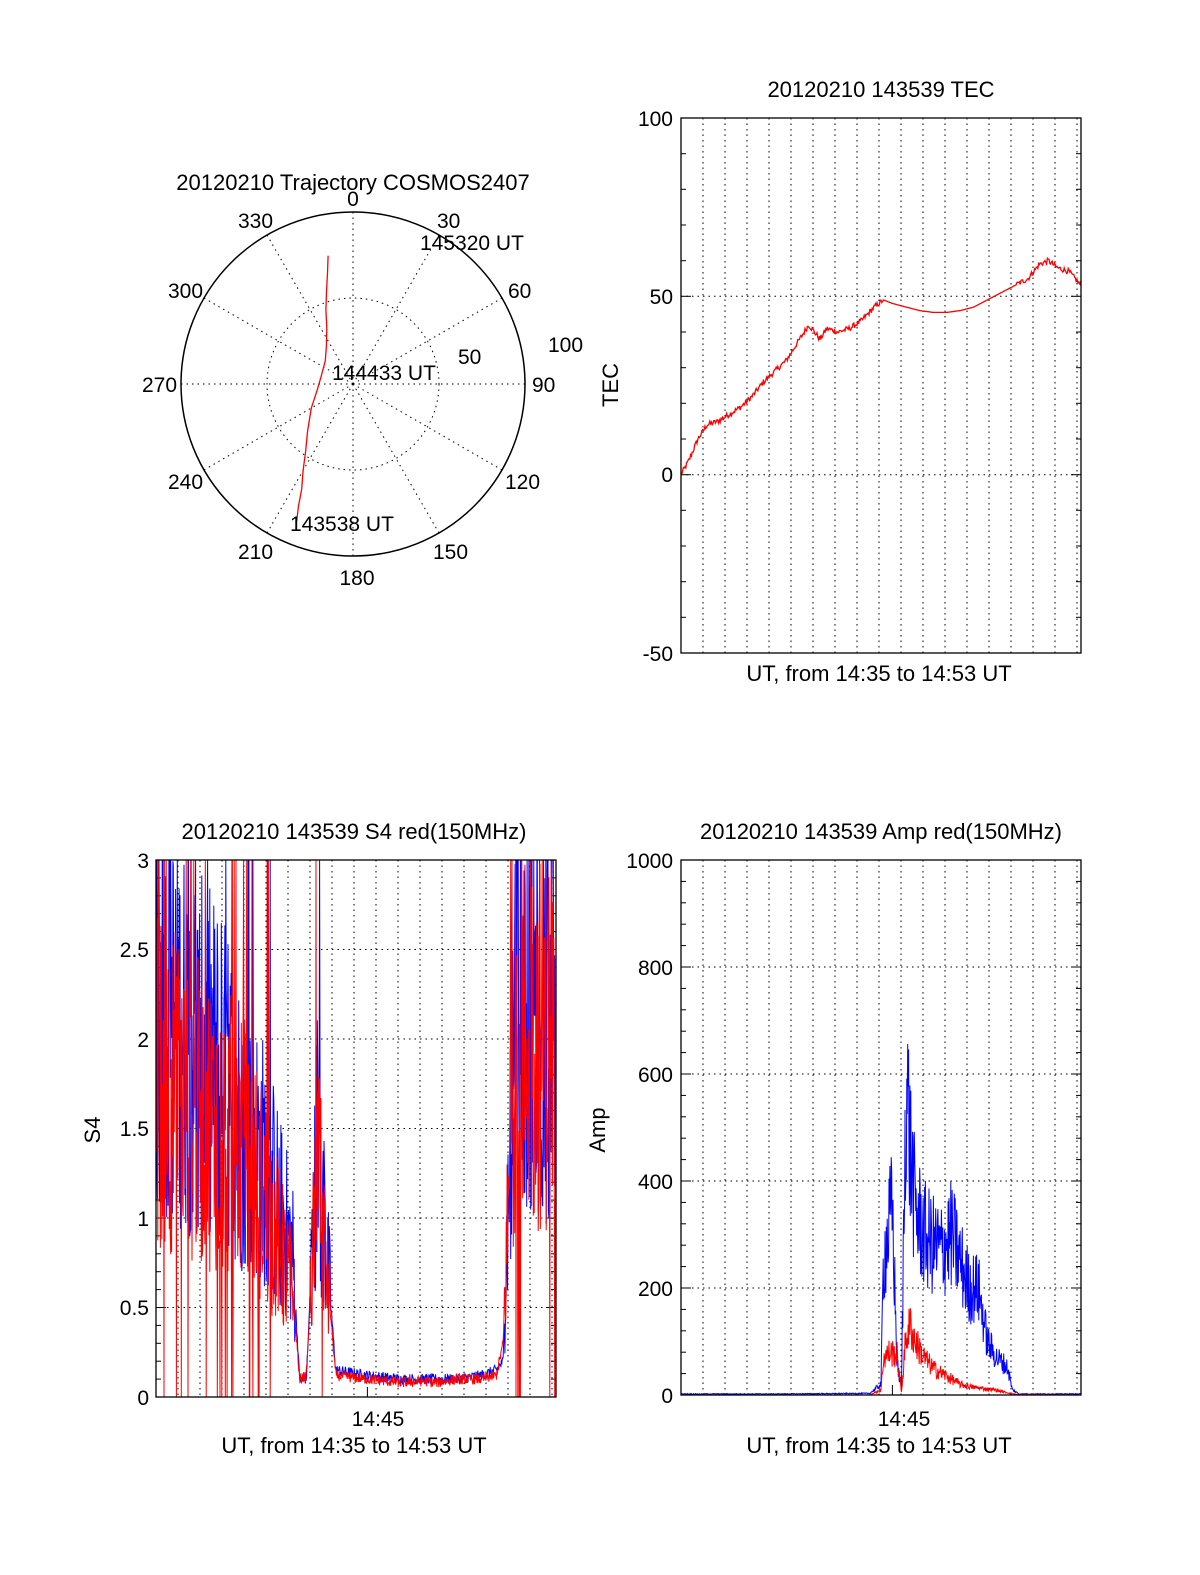  I want to click on amp-ylabel: Amp, so click(597, 1129).